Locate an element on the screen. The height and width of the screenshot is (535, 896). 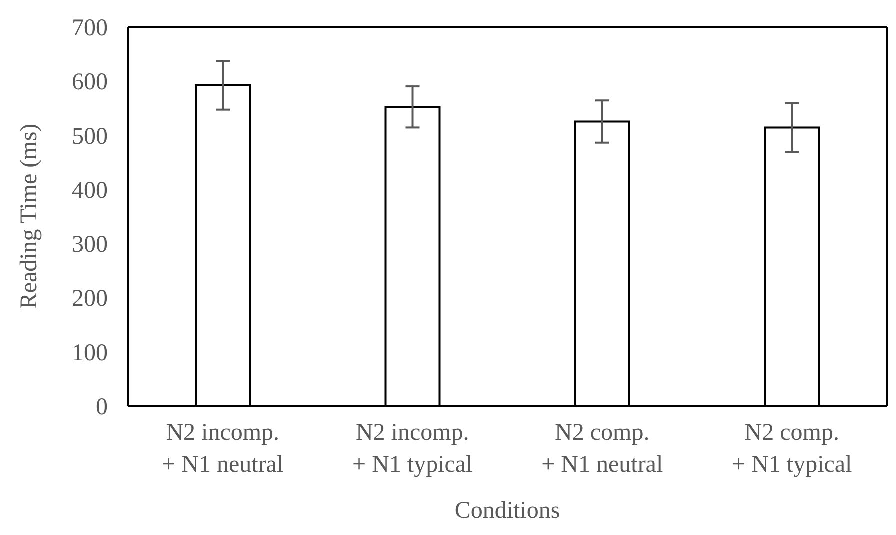
y-tick-label: 100 is located at coordinates (90, 353).